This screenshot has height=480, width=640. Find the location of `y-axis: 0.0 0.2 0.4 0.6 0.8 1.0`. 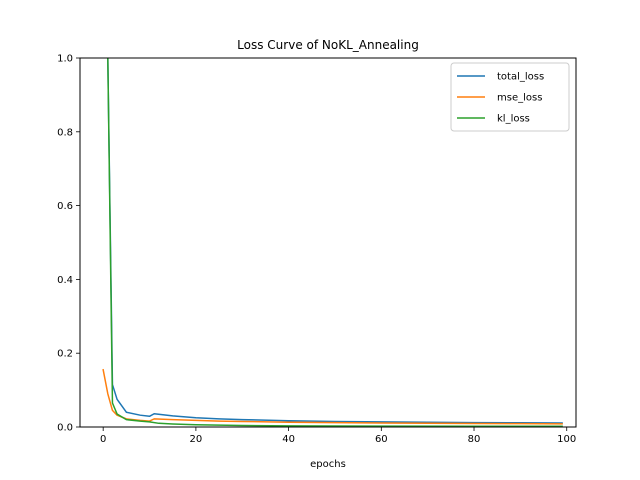

y-axis: 0.0 0.2 0.4 0.6 0.8 1.0 is located at coordinates (68, 244).